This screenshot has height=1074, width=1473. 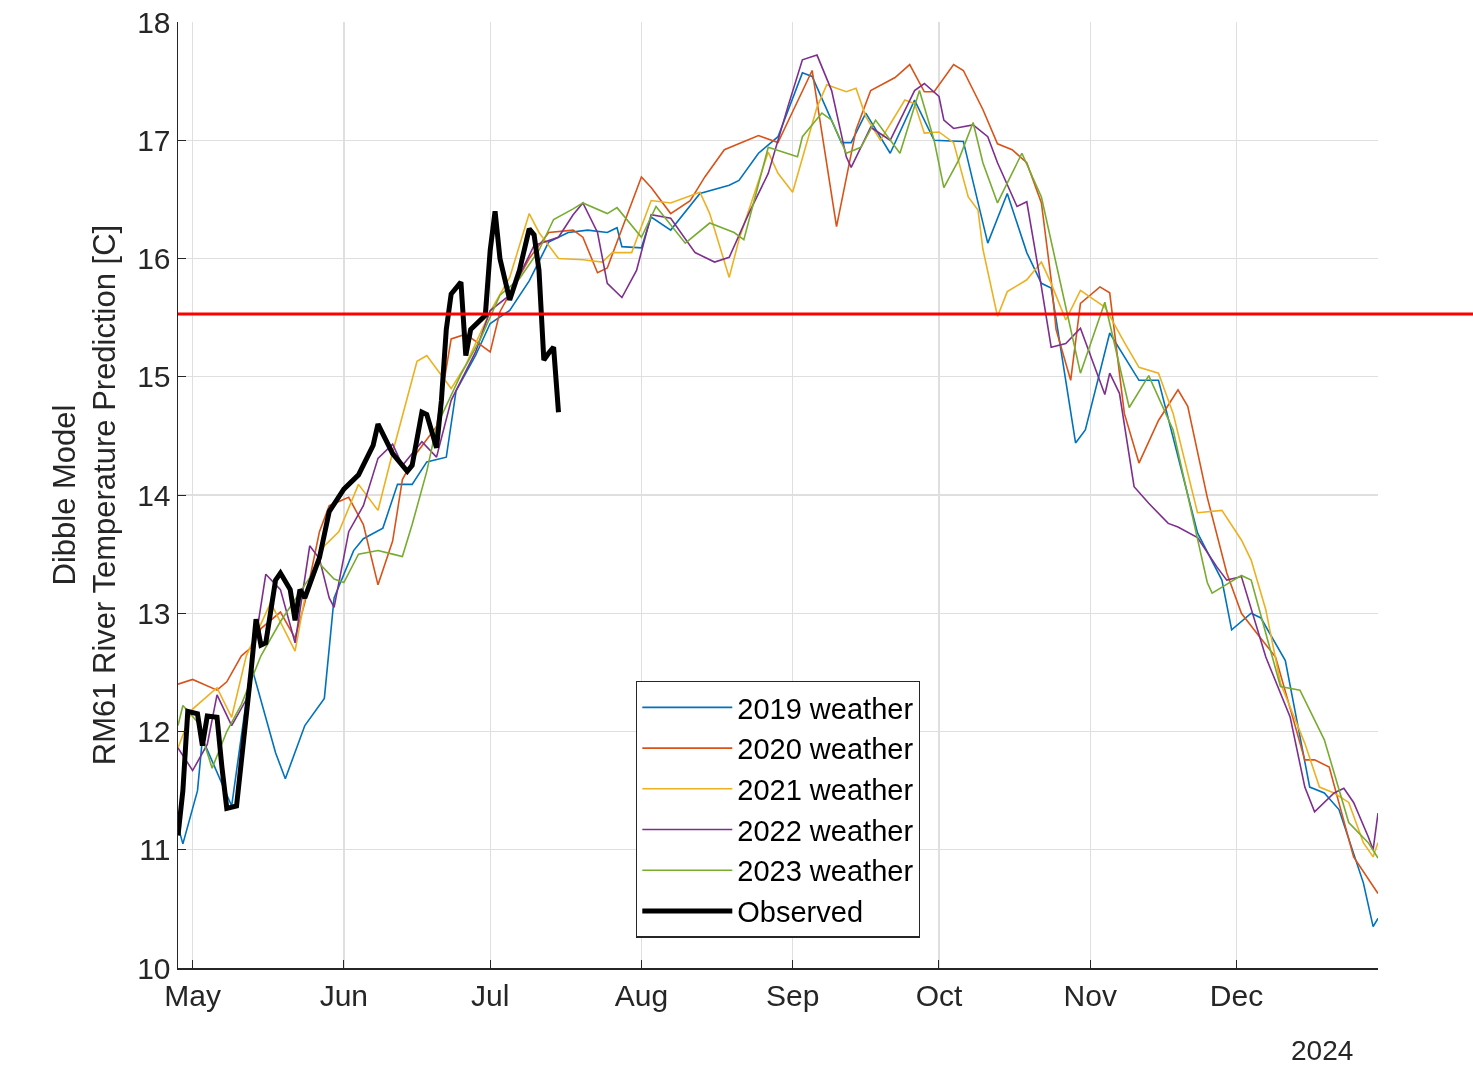 What do you see at coordinates (825, 830) in the screenshot?
I see `legend-label: 2022 weather` at bounding box center [825, 830].